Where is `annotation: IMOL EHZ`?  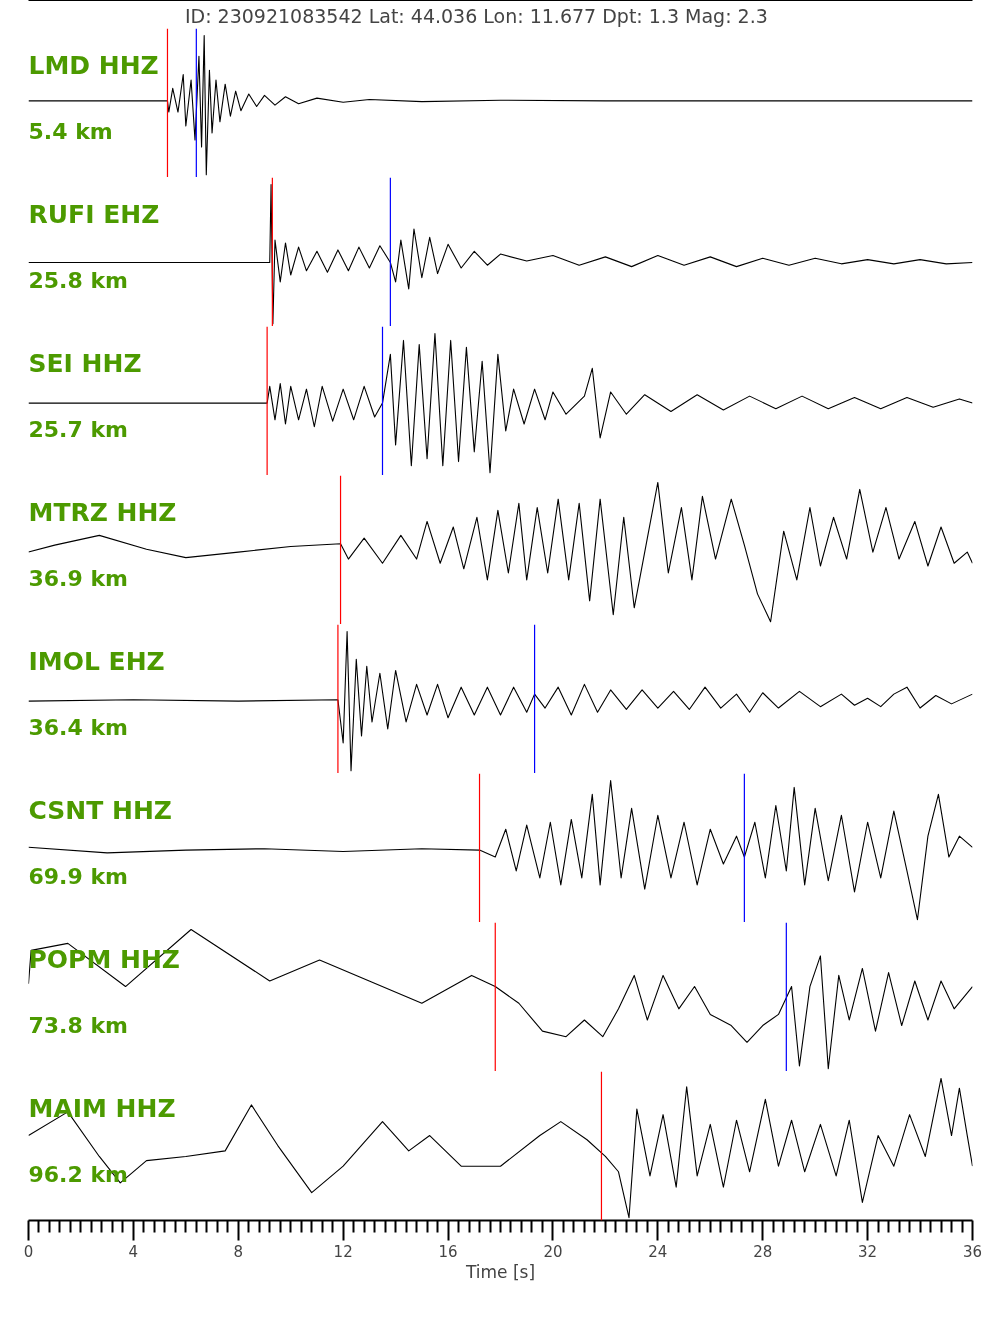 annotation: IMOL EHZ is located at coordinates (96, 662).